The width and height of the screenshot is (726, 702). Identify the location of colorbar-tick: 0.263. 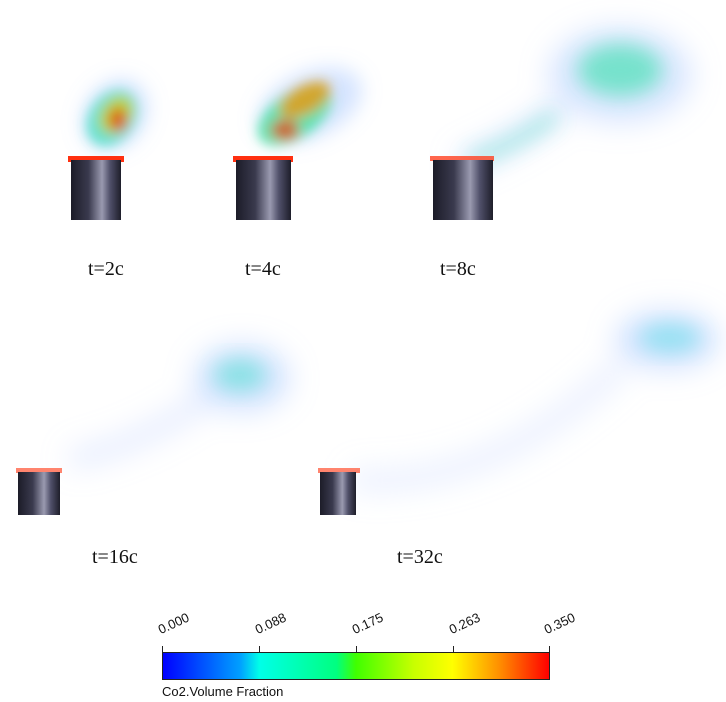
(464, 623).